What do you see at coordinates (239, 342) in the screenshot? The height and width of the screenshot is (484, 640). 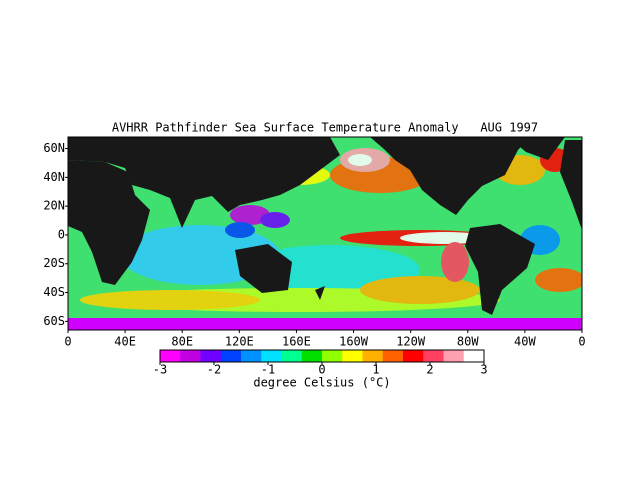 I see `lon-label: 120E` at bounding box center [239, 342].